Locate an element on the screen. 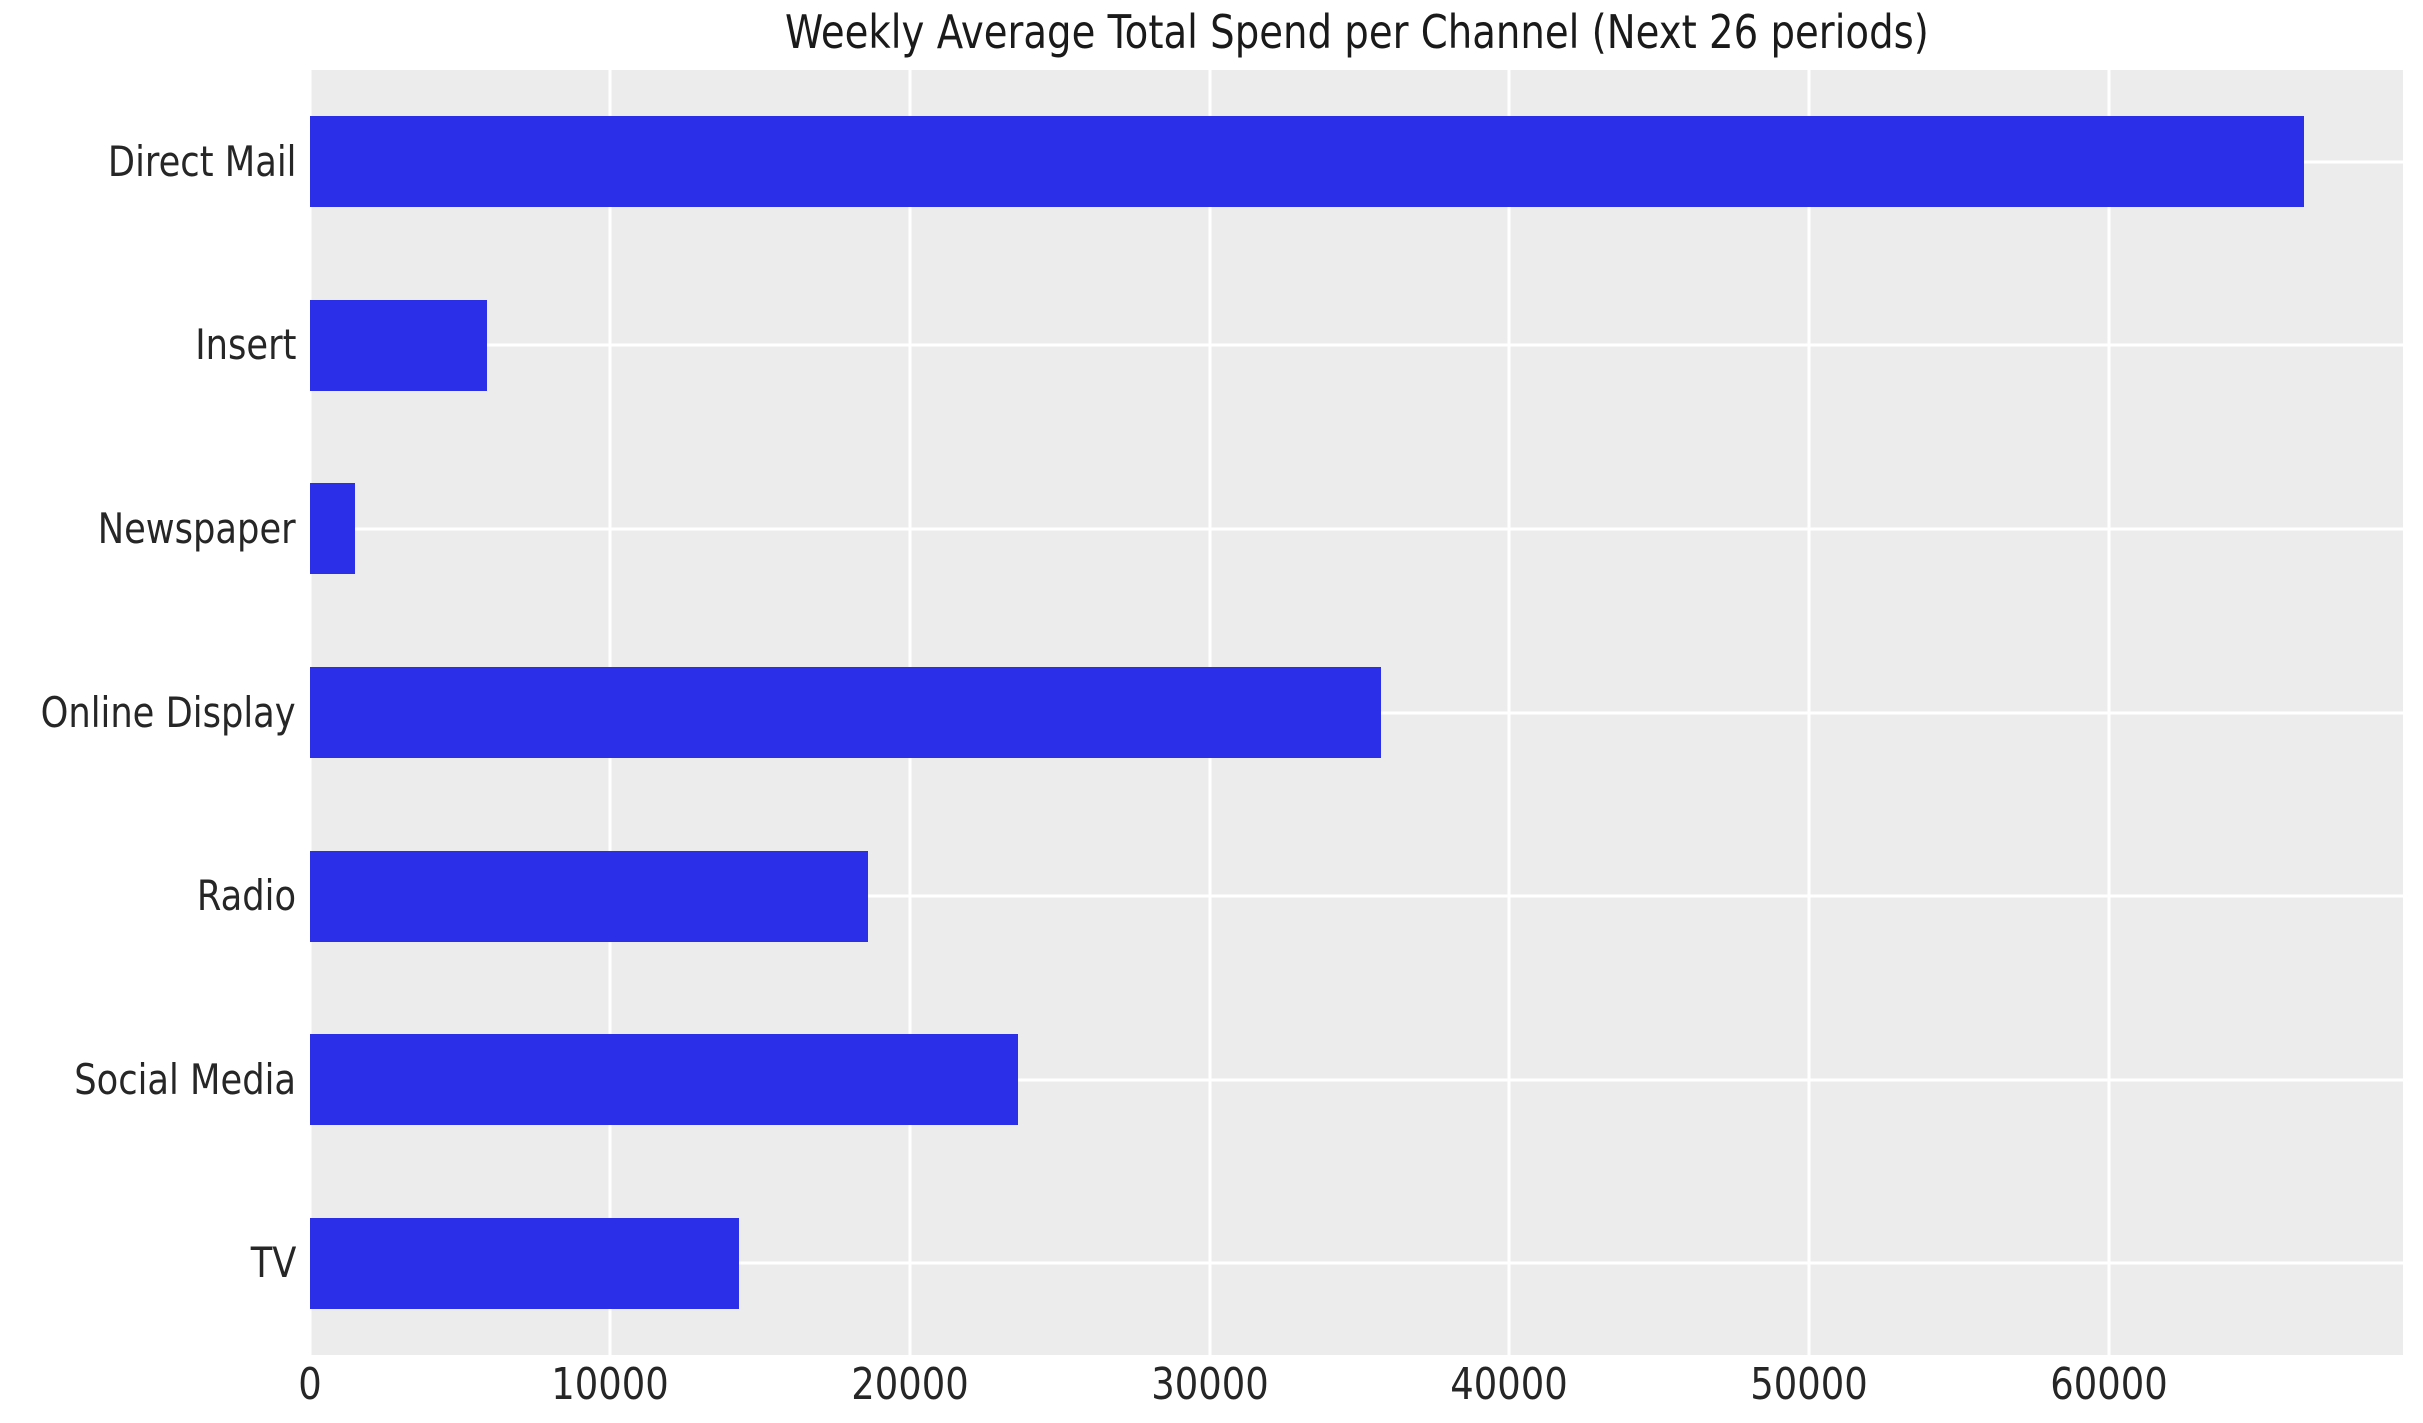  x-tick-label-30000: 30000 is located at coordinates (1210, 1385).